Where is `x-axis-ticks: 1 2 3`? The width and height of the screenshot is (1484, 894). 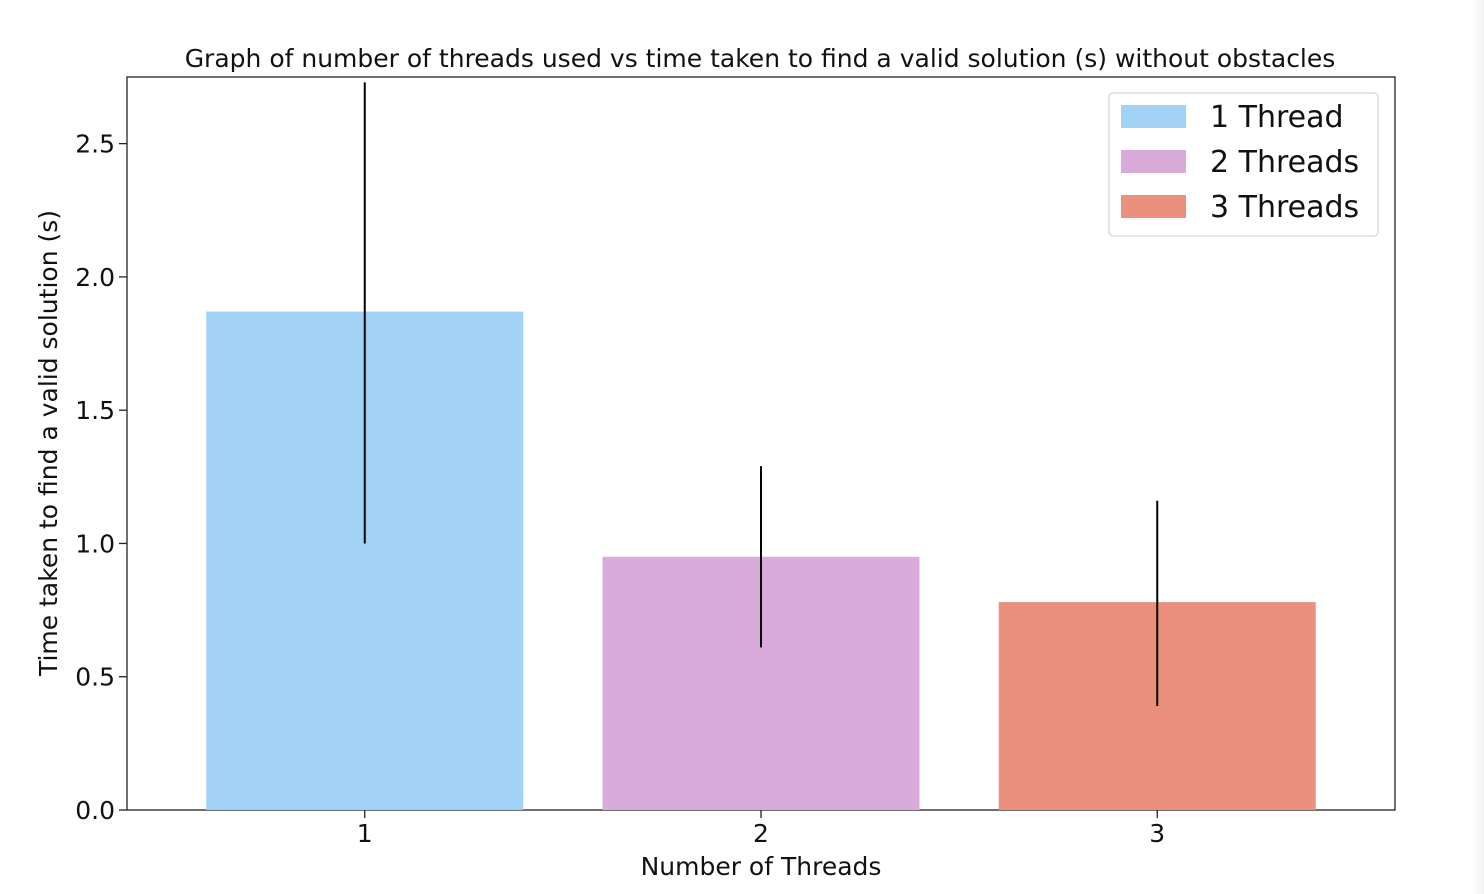
x-axis-ticks: 1 2 3 is located at coordinates (761, 829).